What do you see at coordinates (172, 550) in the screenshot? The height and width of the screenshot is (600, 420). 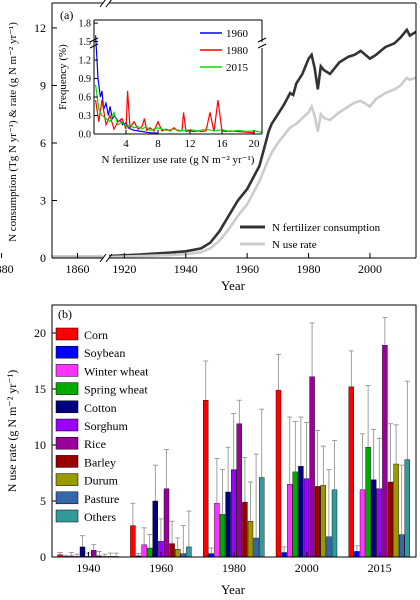 I see `bar-barley-1960` at bounding box center [172, 550].